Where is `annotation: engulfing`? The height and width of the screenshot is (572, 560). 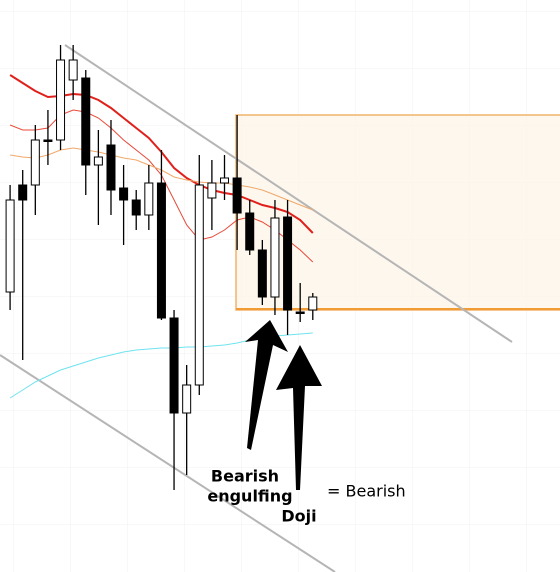 annotation: engulfing is located at coordinates (249, 496).